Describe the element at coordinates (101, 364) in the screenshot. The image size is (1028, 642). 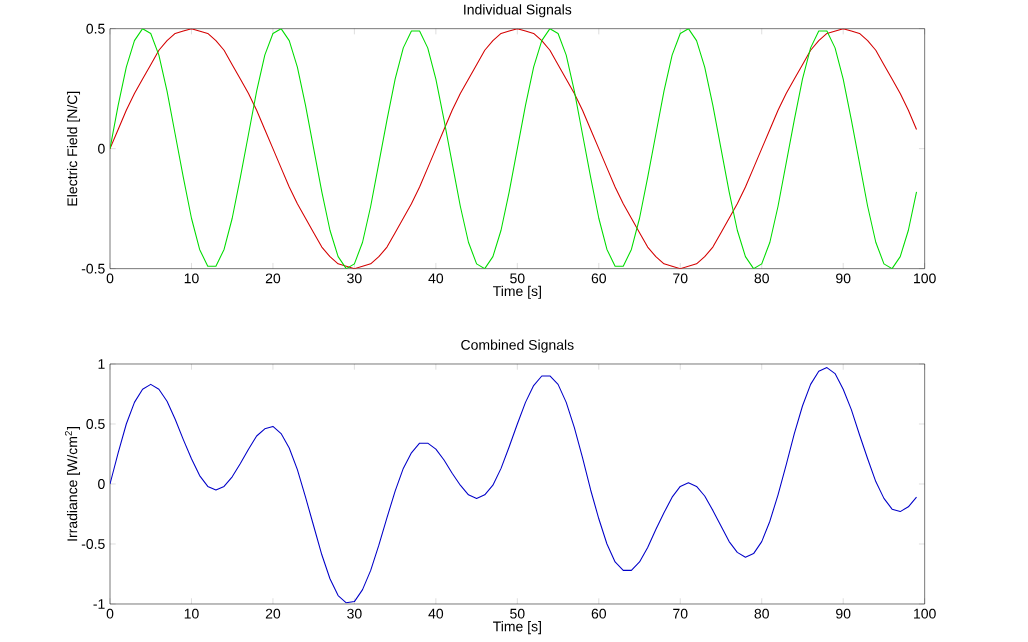
I see `y-tick-label: 1` at that location.